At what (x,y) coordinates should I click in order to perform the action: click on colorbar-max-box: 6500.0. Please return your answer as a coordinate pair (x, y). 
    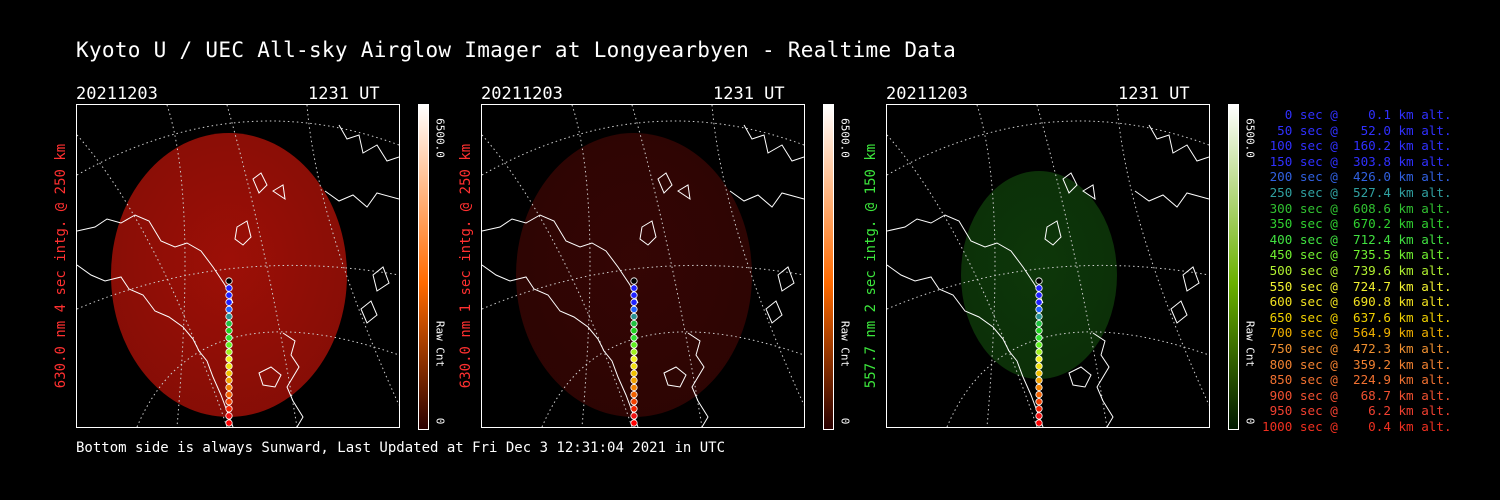
    Looking at the image, I should click on (1250, 138).